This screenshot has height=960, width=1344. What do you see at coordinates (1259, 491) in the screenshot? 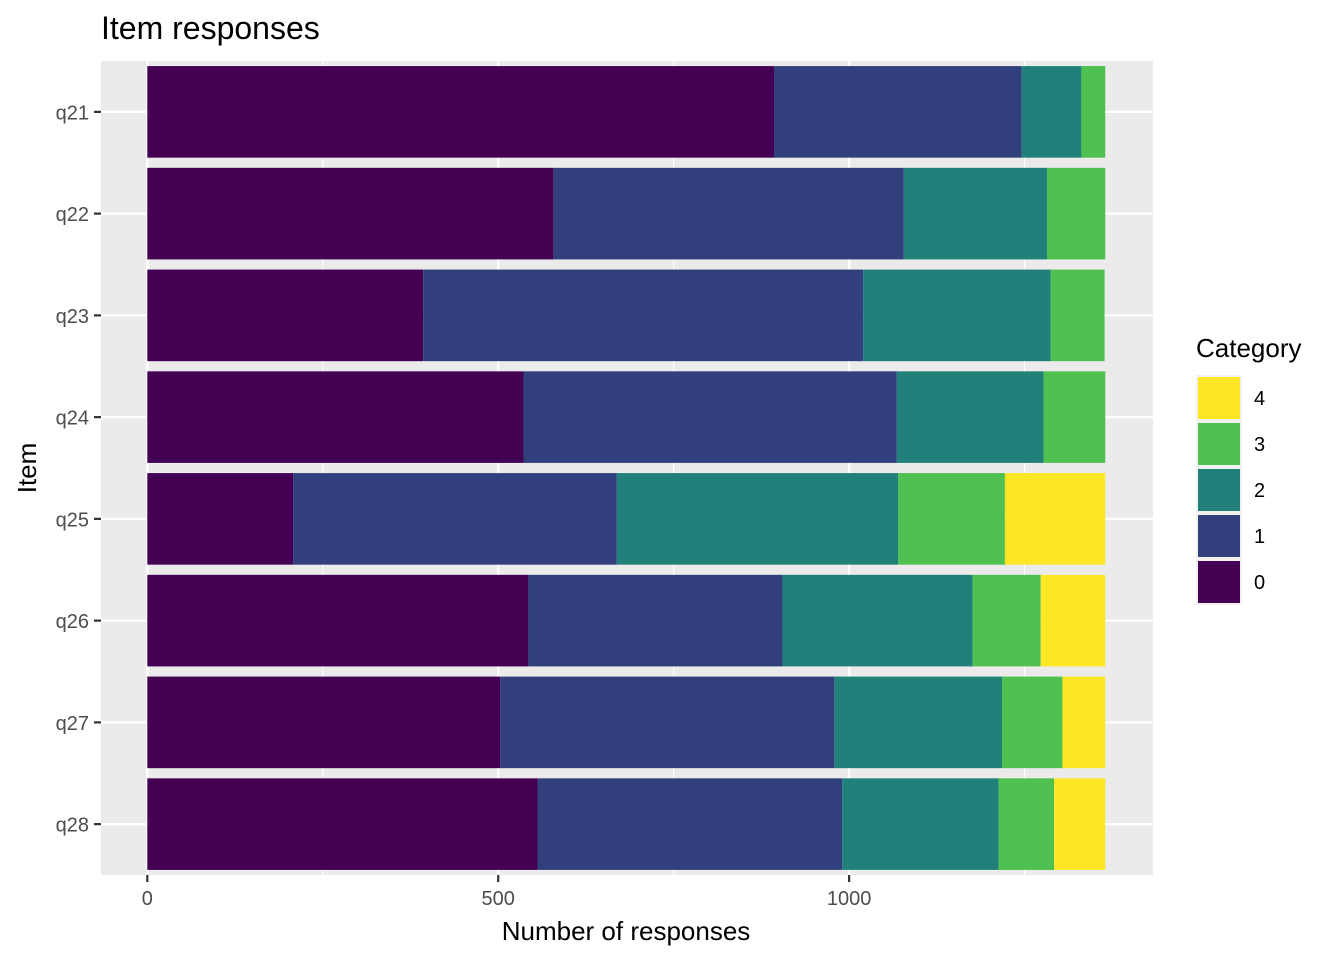
I see `legend-label: 2` at bounding box center [1259, 491].